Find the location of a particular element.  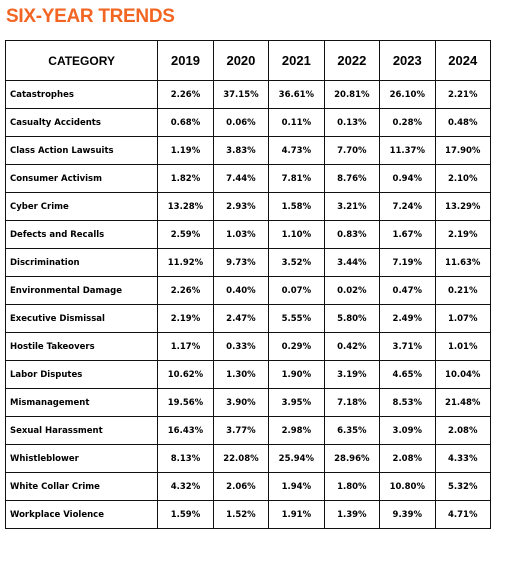

value-cell: 17.90% is located at coordinates (463, 150).